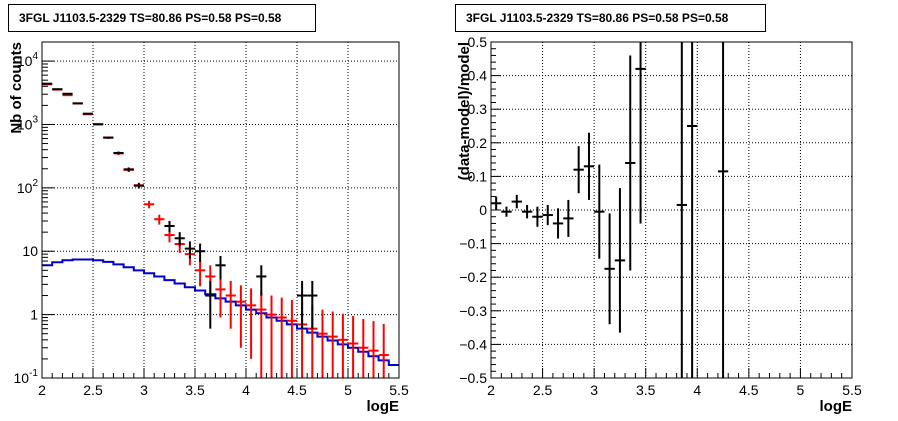 The image size is (898, 421). Describe the element at coordinates (473, 378) in the screenshot. I see `y-tick-label: −0.5` at that location.